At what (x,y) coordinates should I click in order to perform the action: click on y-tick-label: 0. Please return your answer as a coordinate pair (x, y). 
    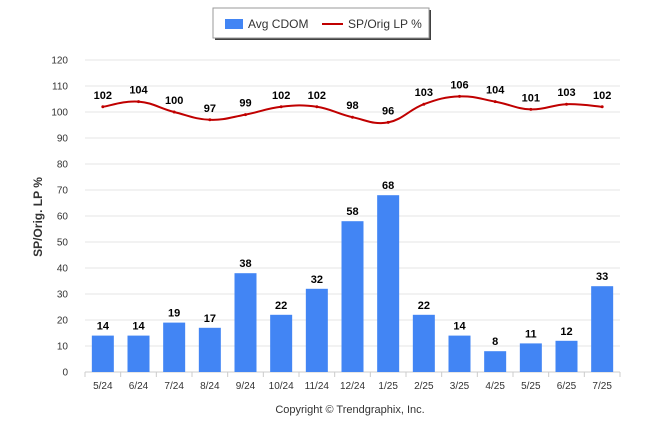
    Looking at the image, I should click on (65, 373).